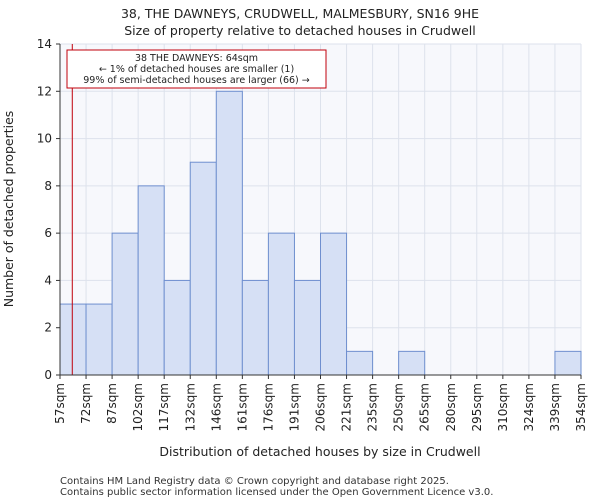  What do you see at coordinates (268, 407) in the screenshot?
I see `x-tick-label: 176sqm` at bounding box center [268, 407].